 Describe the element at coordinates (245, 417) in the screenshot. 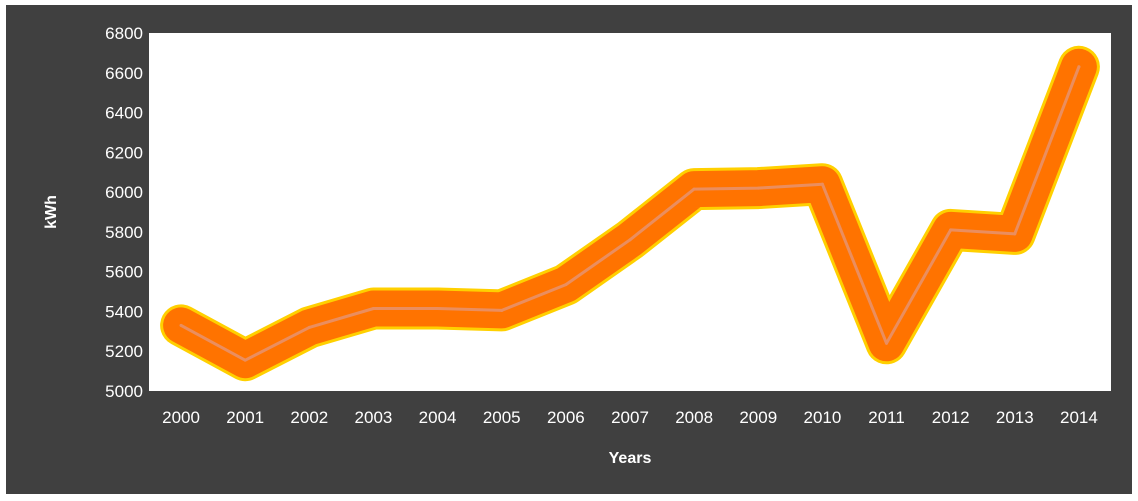

I see `x-tick-label: 2001` at that location.